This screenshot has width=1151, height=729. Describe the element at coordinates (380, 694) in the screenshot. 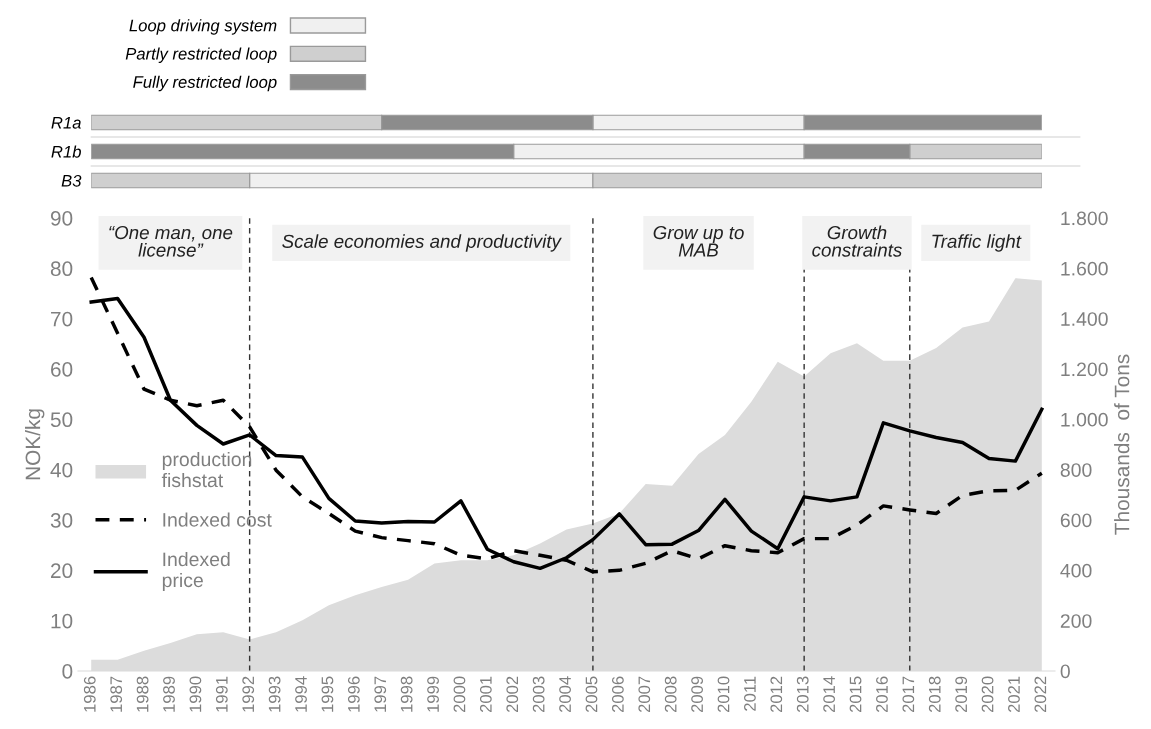

I see `x-tick-label: 1997` at that location.